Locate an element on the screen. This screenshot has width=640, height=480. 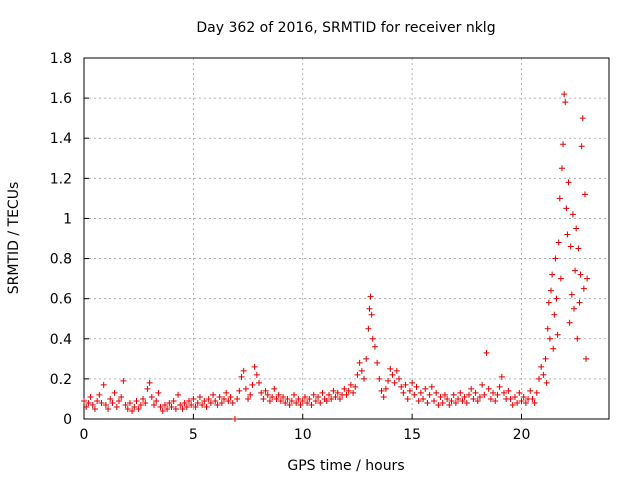
y-tick-label: 1.6 is located at coordinates (61, 99).